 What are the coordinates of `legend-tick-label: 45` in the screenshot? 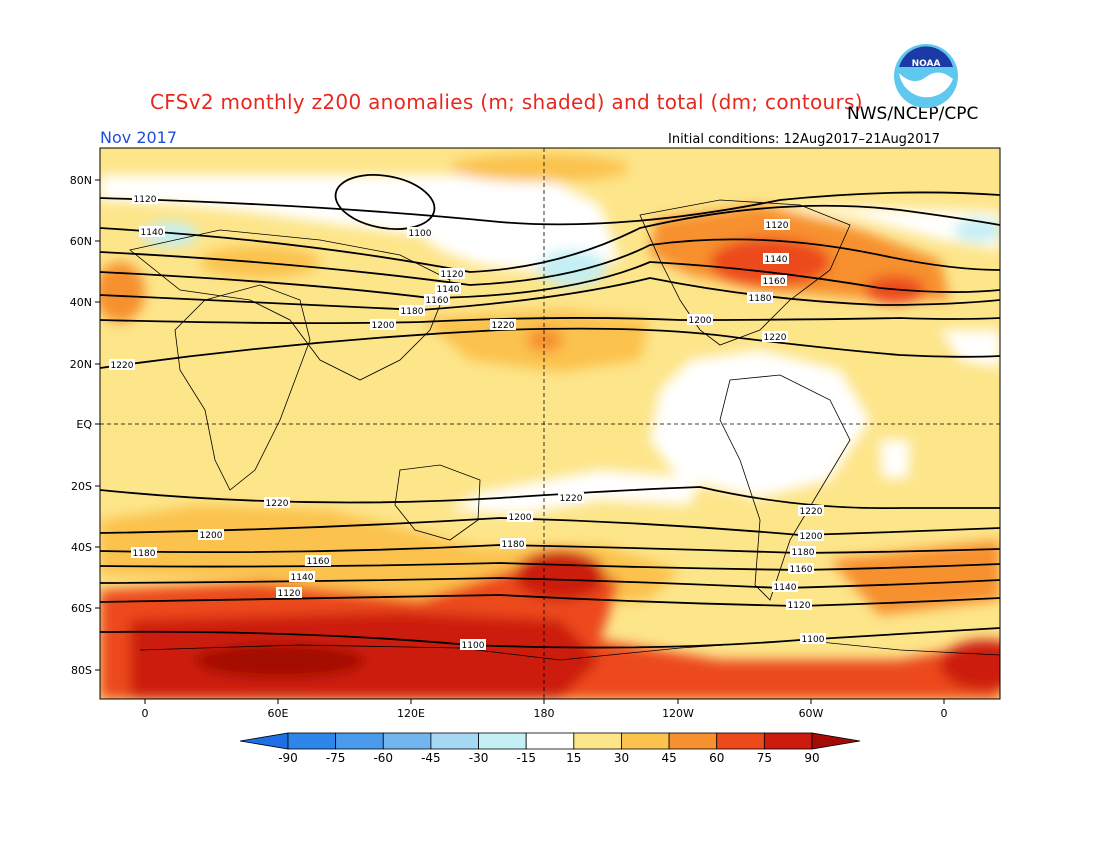 It's located at (668, 758).